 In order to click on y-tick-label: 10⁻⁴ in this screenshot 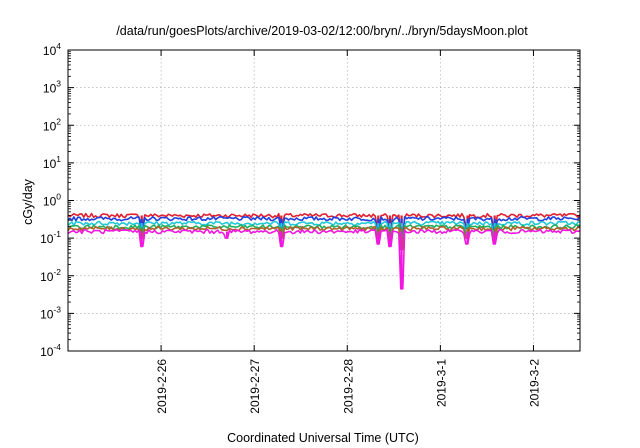, I will do `click(50, 350)`.